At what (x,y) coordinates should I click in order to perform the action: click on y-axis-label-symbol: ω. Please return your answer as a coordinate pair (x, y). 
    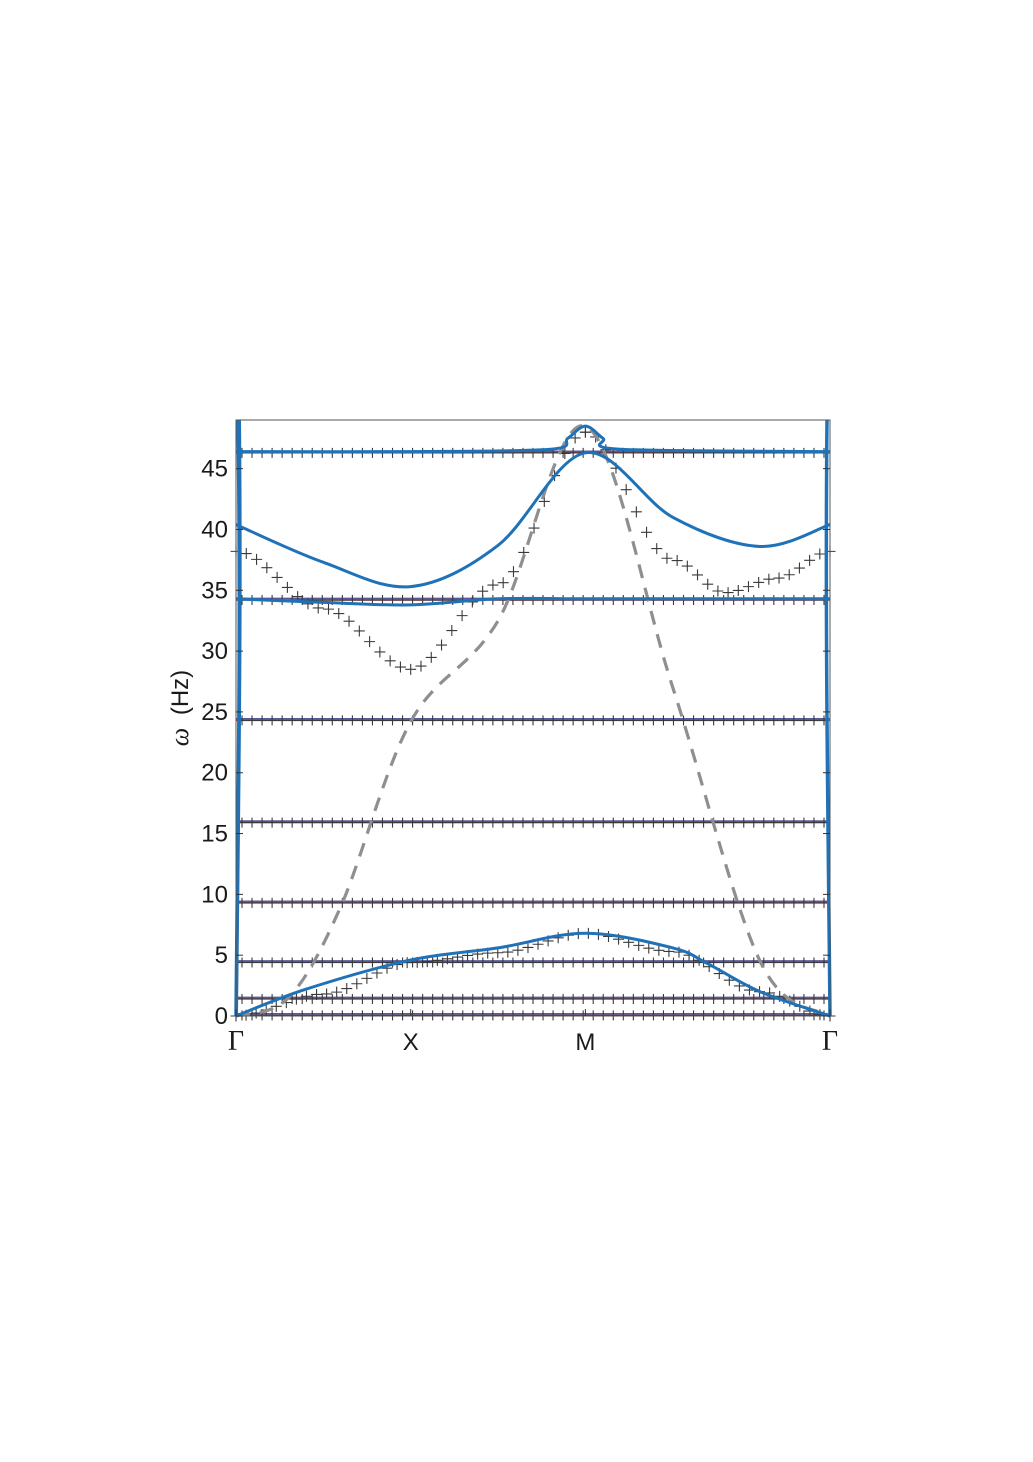
    Looking at the image, I should click on (179, 737).